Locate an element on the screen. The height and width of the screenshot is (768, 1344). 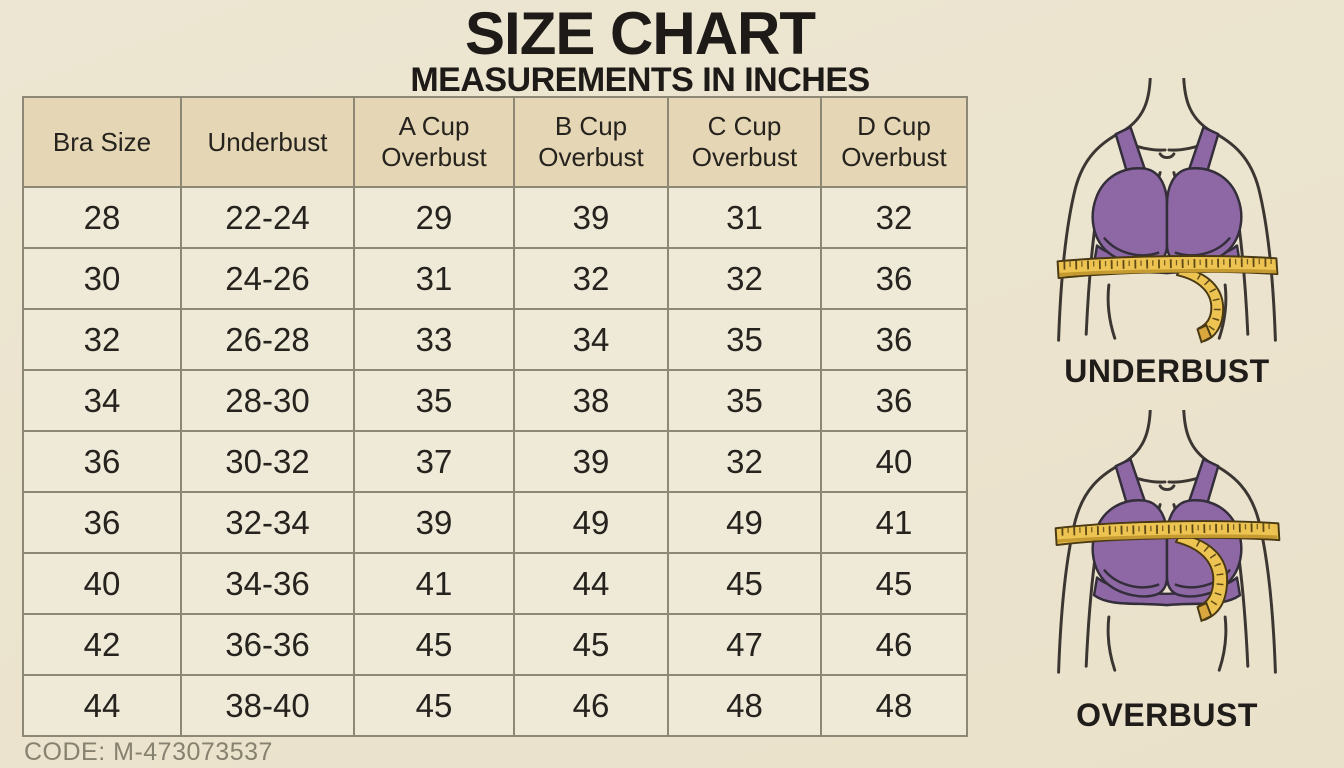
figure-underbust is located at coordinates (1167, 214).